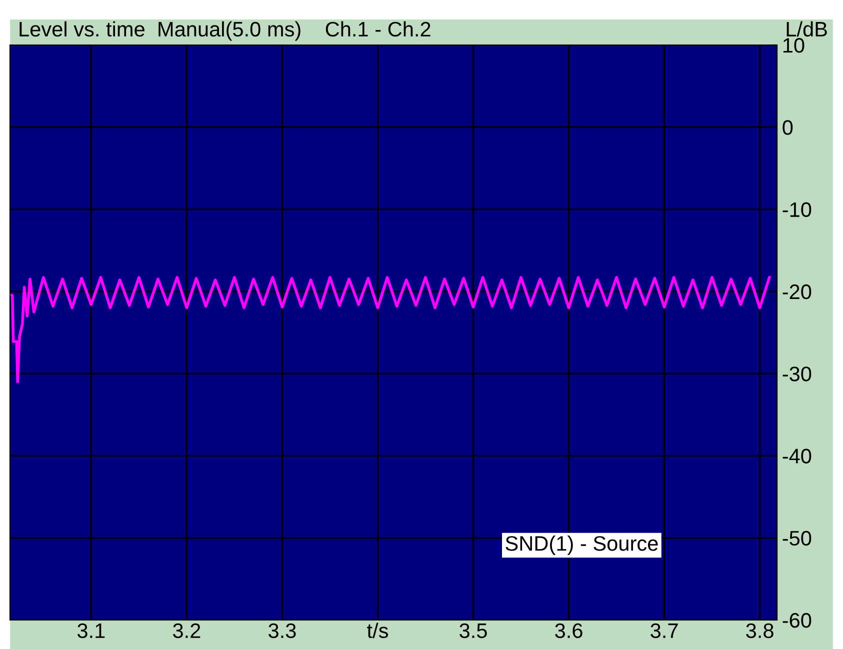  What do you see at coordinates (797, 620) in the screenshot?
I see `y-tick-label: -60` at bounding box center [797, 620].